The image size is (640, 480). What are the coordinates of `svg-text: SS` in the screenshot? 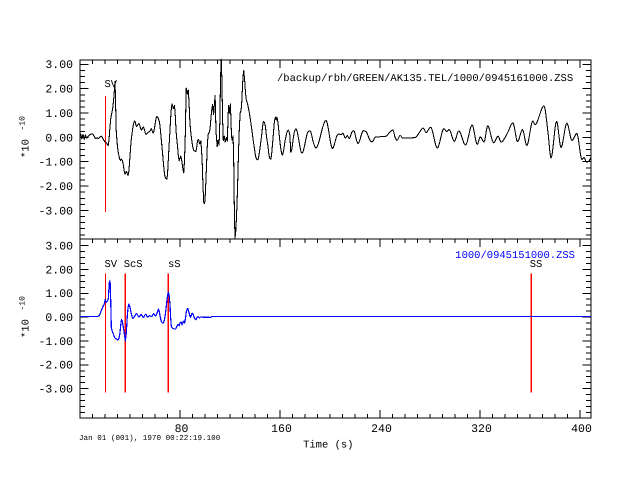 It's located at (536, 265).